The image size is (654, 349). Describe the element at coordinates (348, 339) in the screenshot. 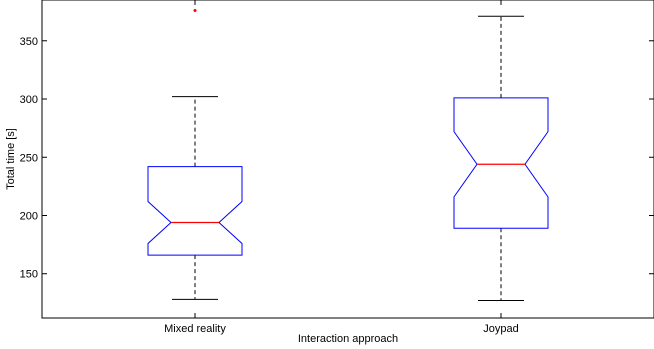

I see `x-axis-label: Interaction approach` at that location.